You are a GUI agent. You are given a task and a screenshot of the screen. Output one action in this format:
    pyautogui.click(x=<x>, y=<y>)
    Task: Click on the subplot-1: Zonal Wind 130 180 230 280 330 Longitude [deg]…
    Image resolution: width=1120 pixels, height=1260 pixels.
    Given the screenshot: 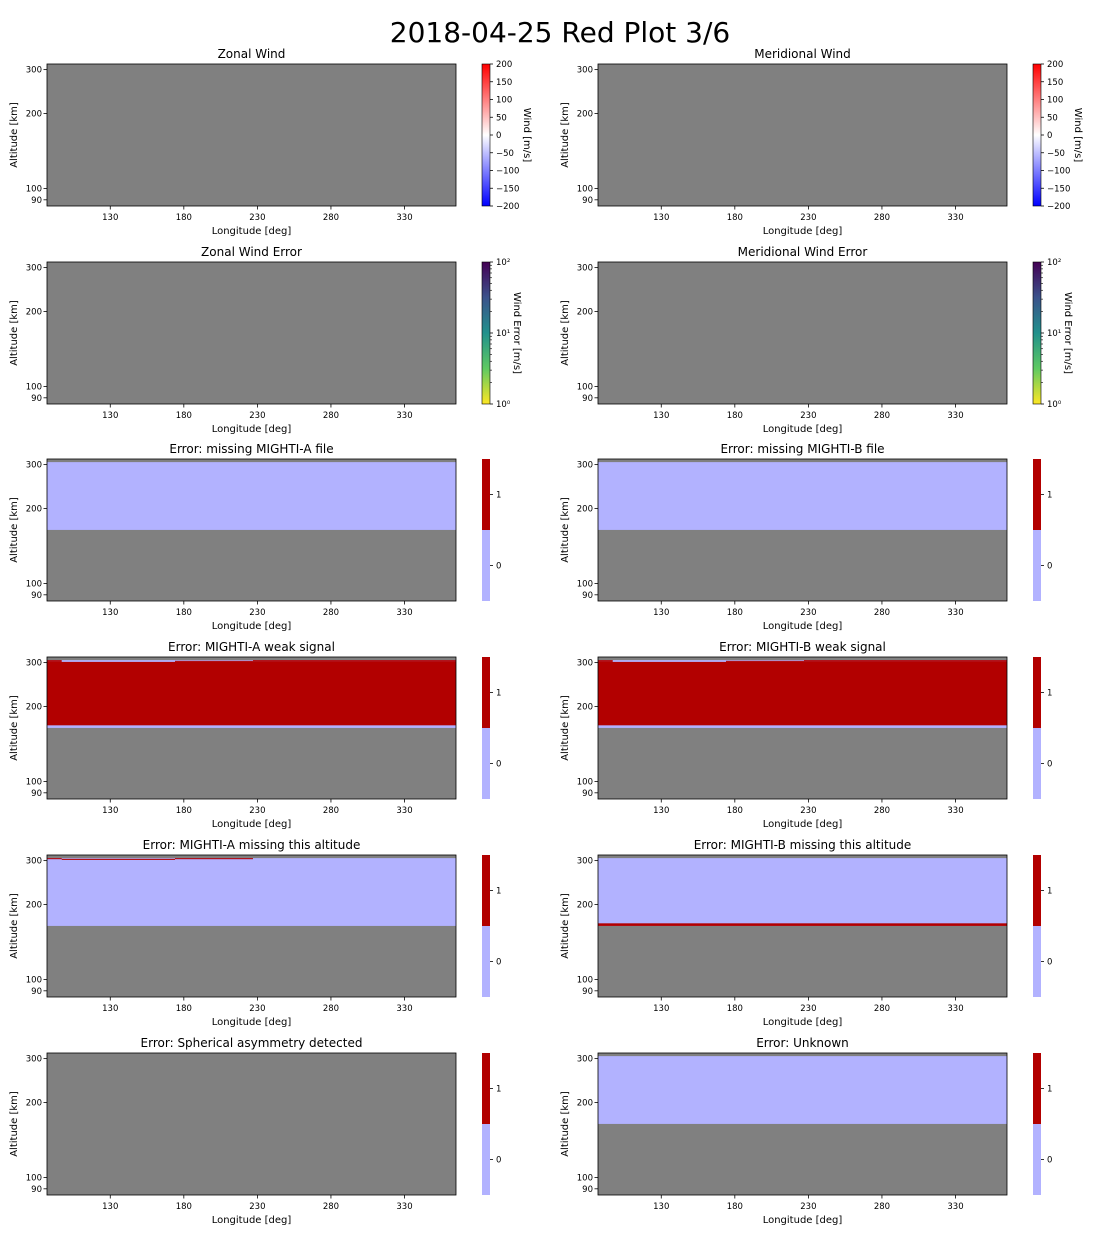 What is the action you would take?
    pyautogui.click(x=270, y=142)
    